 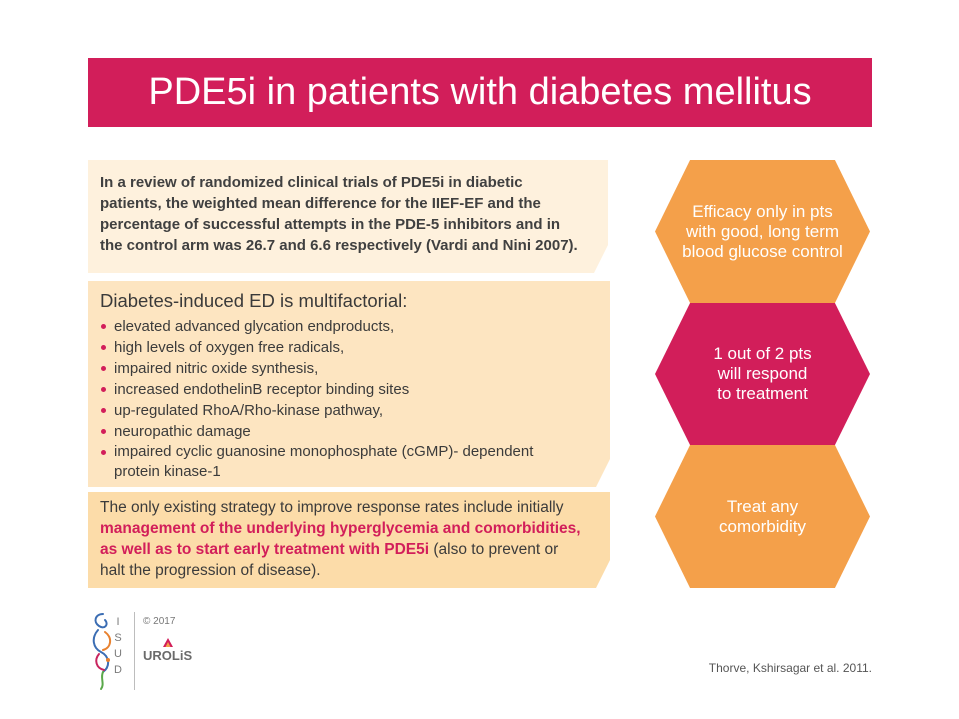 I want to click on urolis-logo: UROLiS, so click(x=168, y=655).